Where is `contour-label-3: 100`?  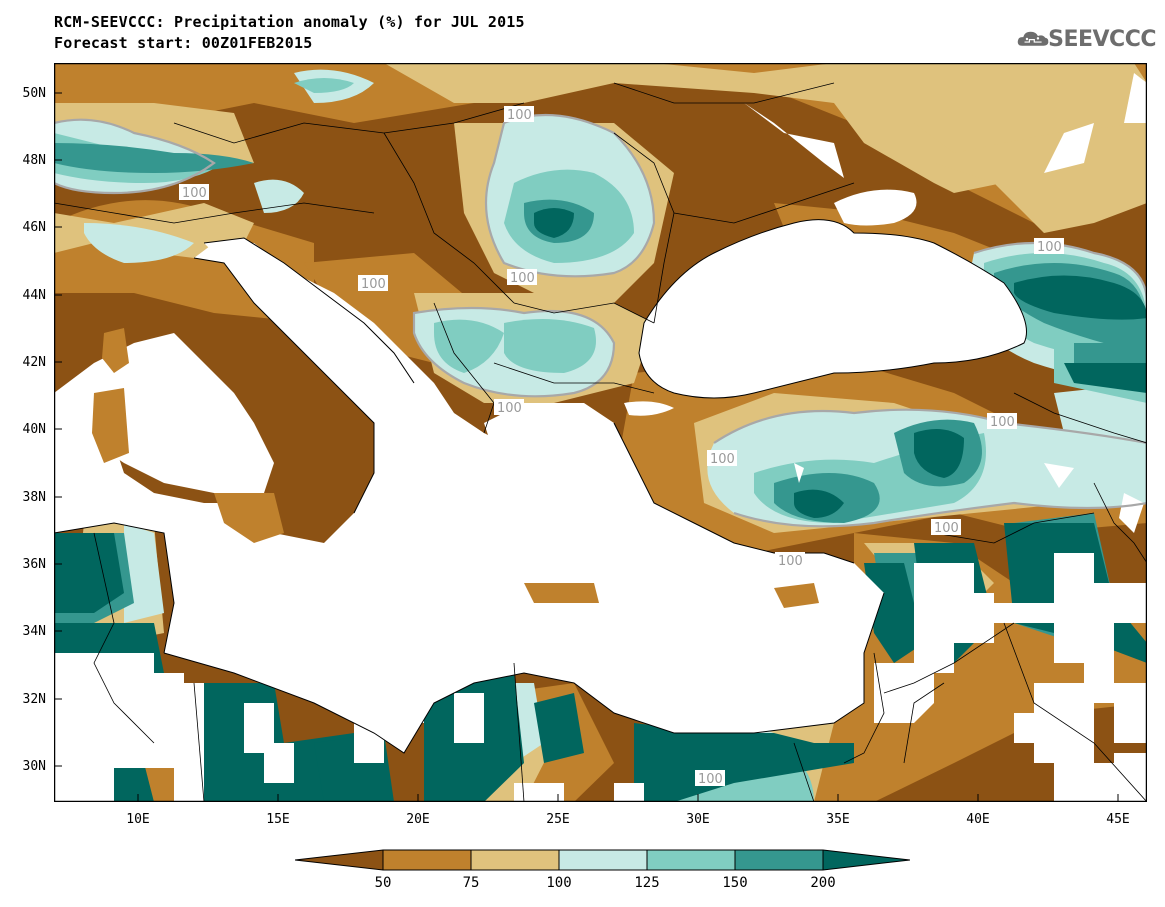
contour-label-3: 100 is located at coordinates (522, 277).